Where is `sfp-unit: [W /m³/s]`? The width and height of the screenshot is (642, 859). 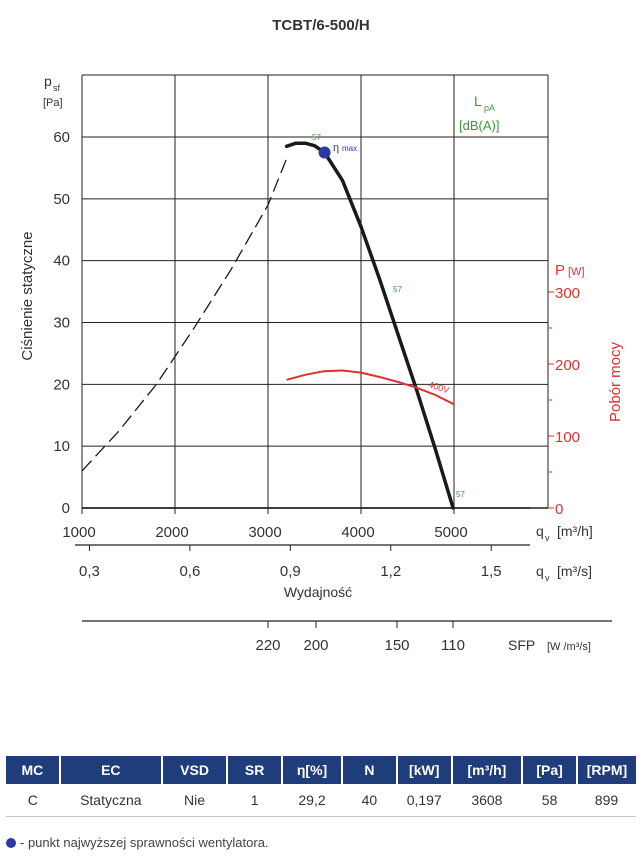 sfp-unit: [W /m³/s] is located at coordinates (569, 647).